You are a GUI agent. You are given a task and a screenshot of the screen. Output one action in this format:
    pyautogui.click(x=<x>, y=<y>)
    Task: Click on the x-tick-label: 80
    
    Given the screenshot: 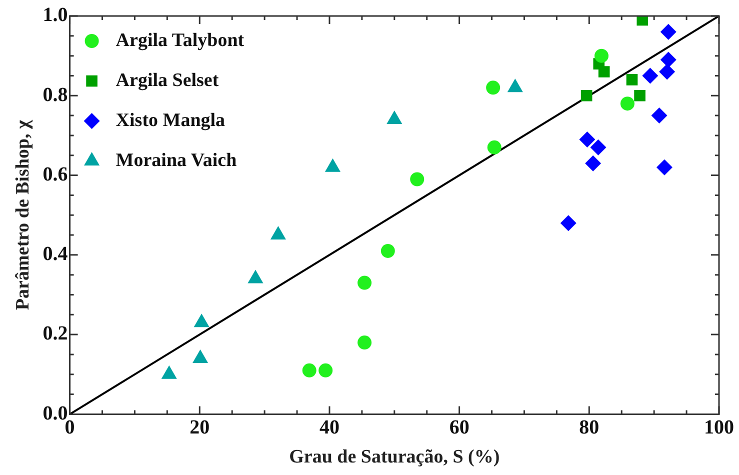 What is the action you would take?
    pyautogui.click(x=589, y=427)
    